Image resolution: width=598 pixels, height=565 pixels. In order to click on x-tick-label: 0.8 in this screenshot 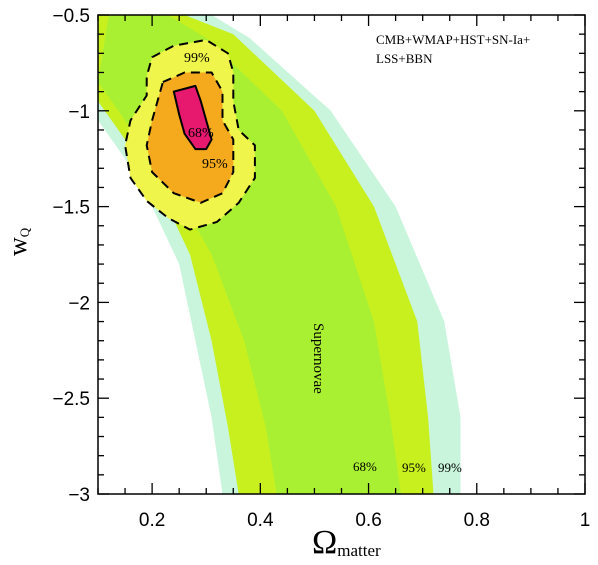, I will do `click(477, 520)`.